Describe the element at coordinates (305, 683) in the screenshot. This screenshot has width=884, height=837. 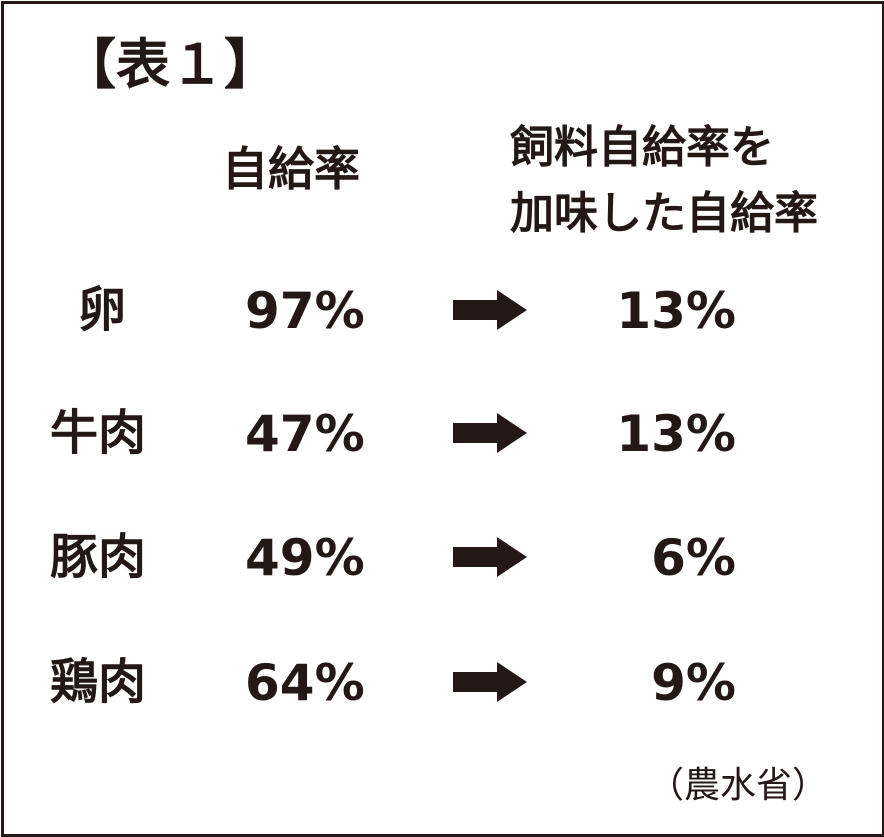
I see `row-rate: 64%` at that location.